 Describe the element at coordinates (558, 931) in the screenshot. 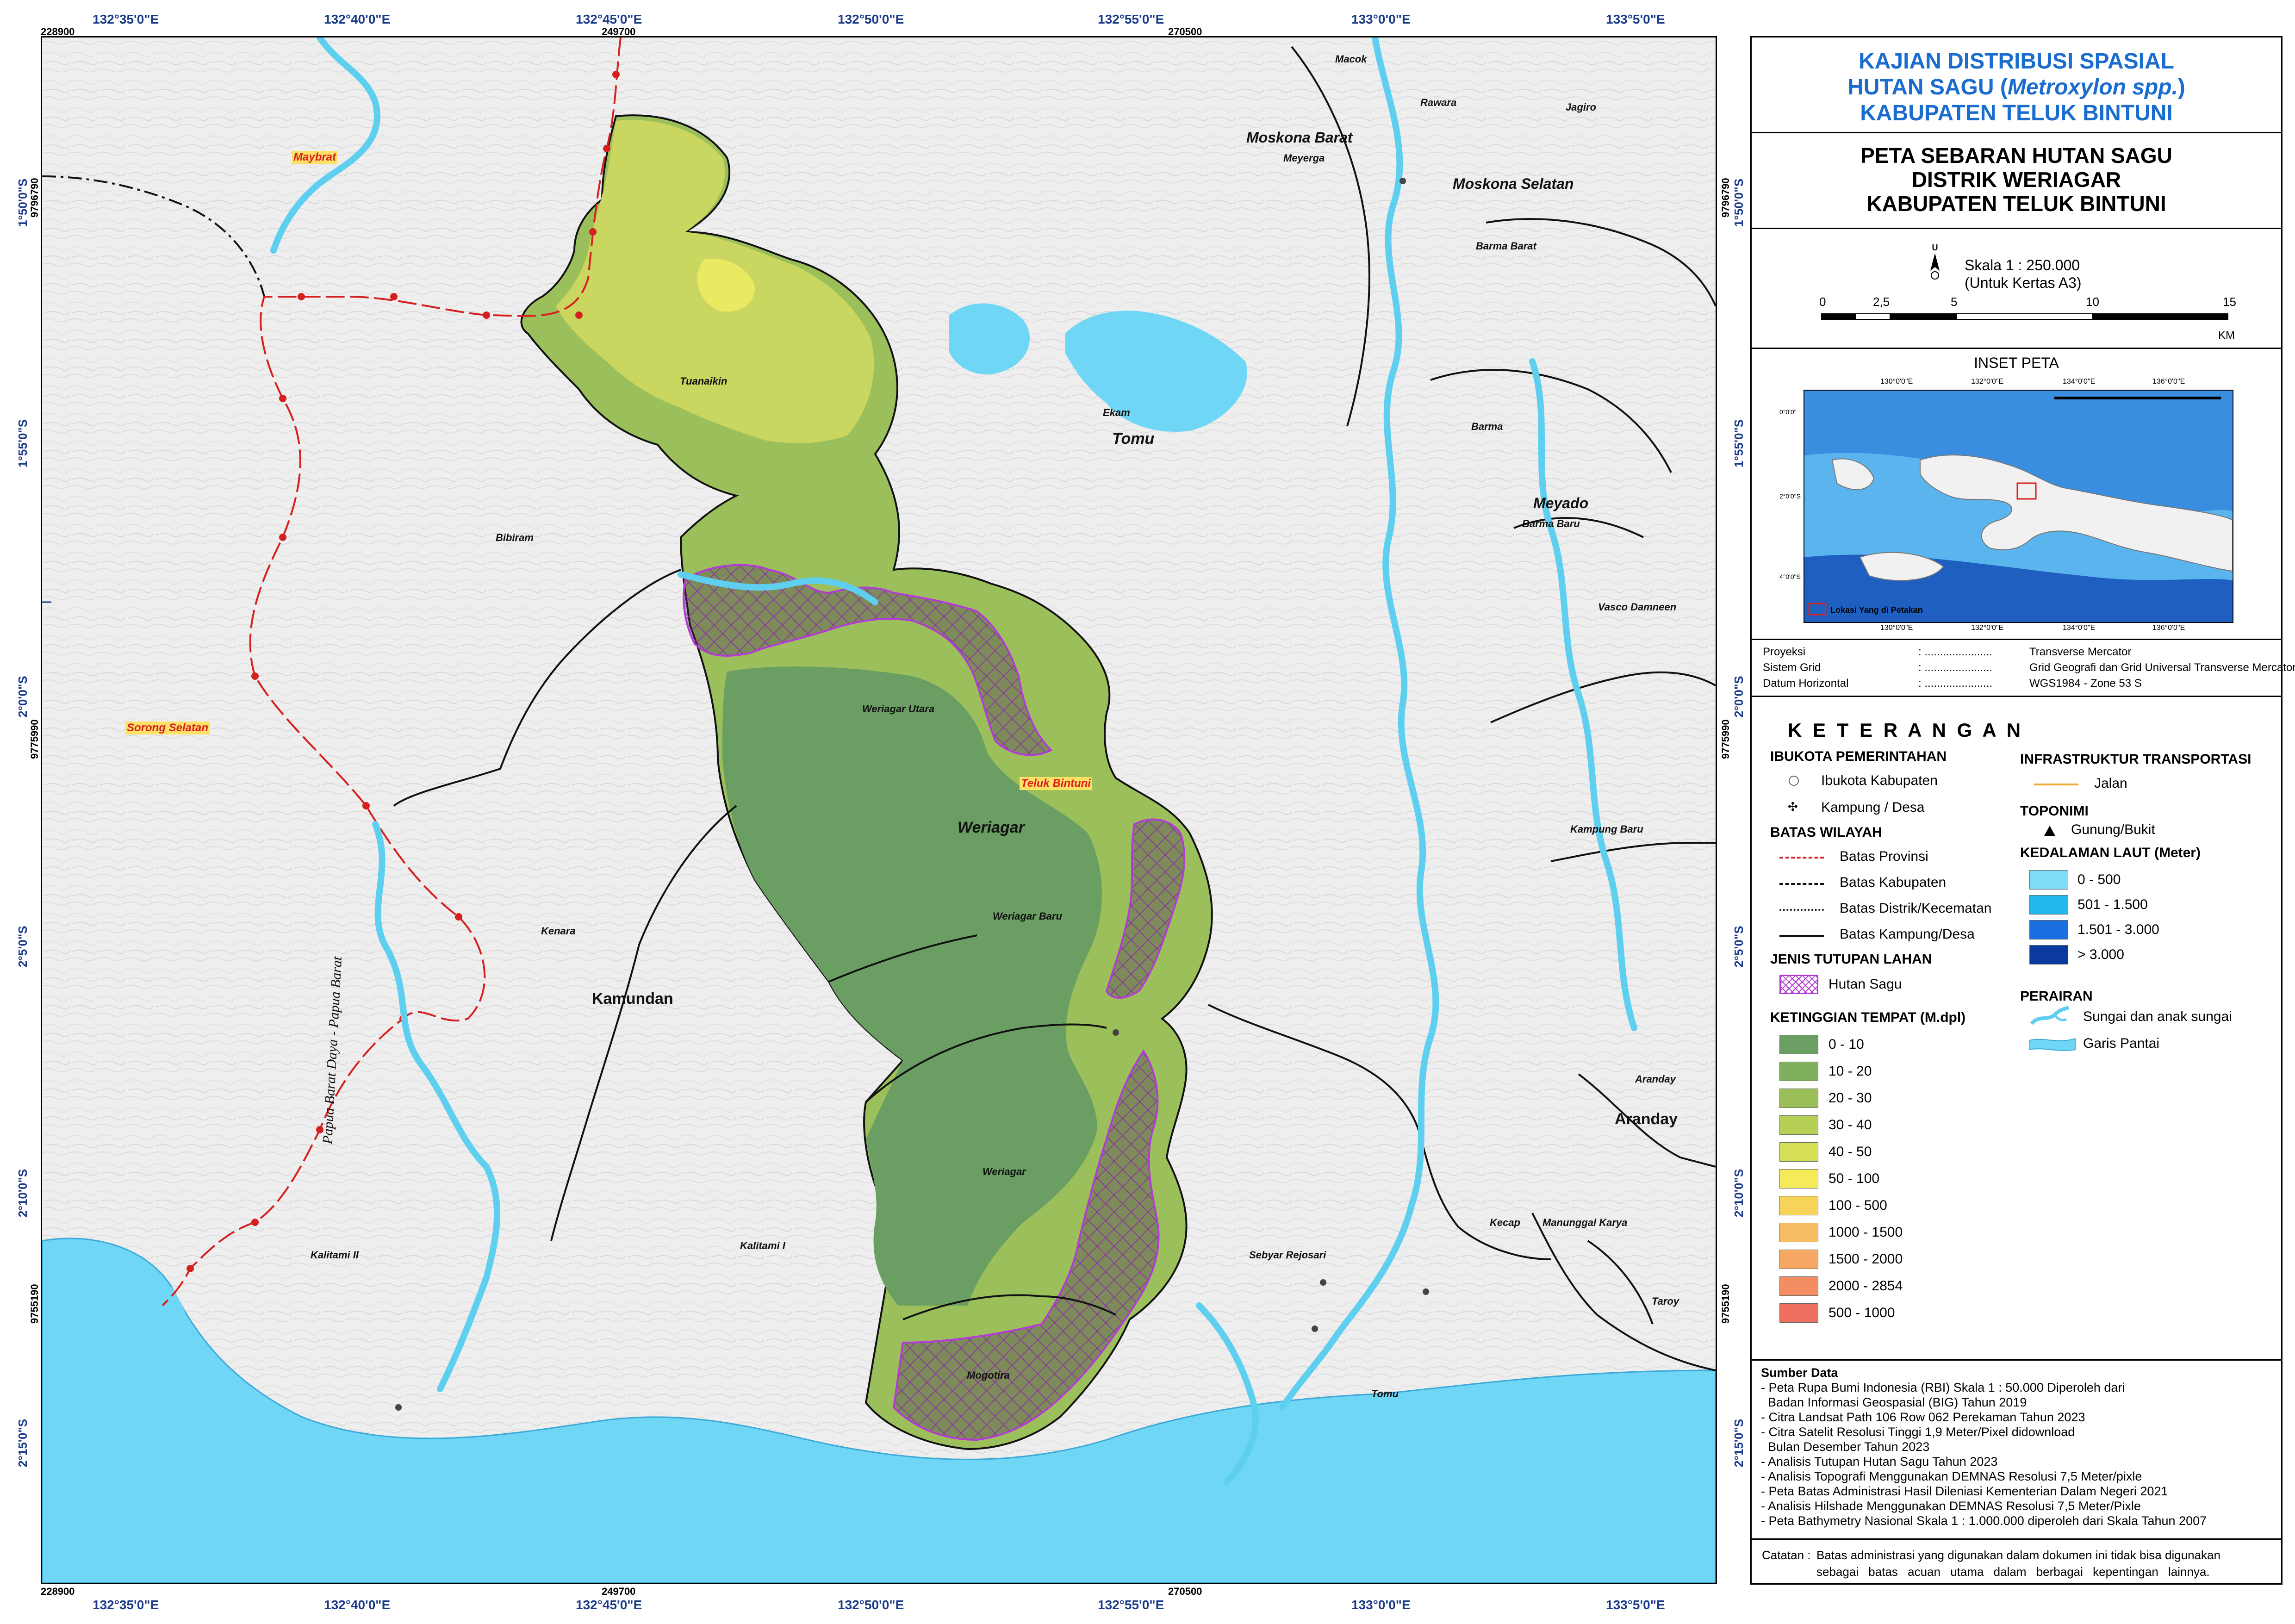

I see `label-kenara: Kenara` at that location.